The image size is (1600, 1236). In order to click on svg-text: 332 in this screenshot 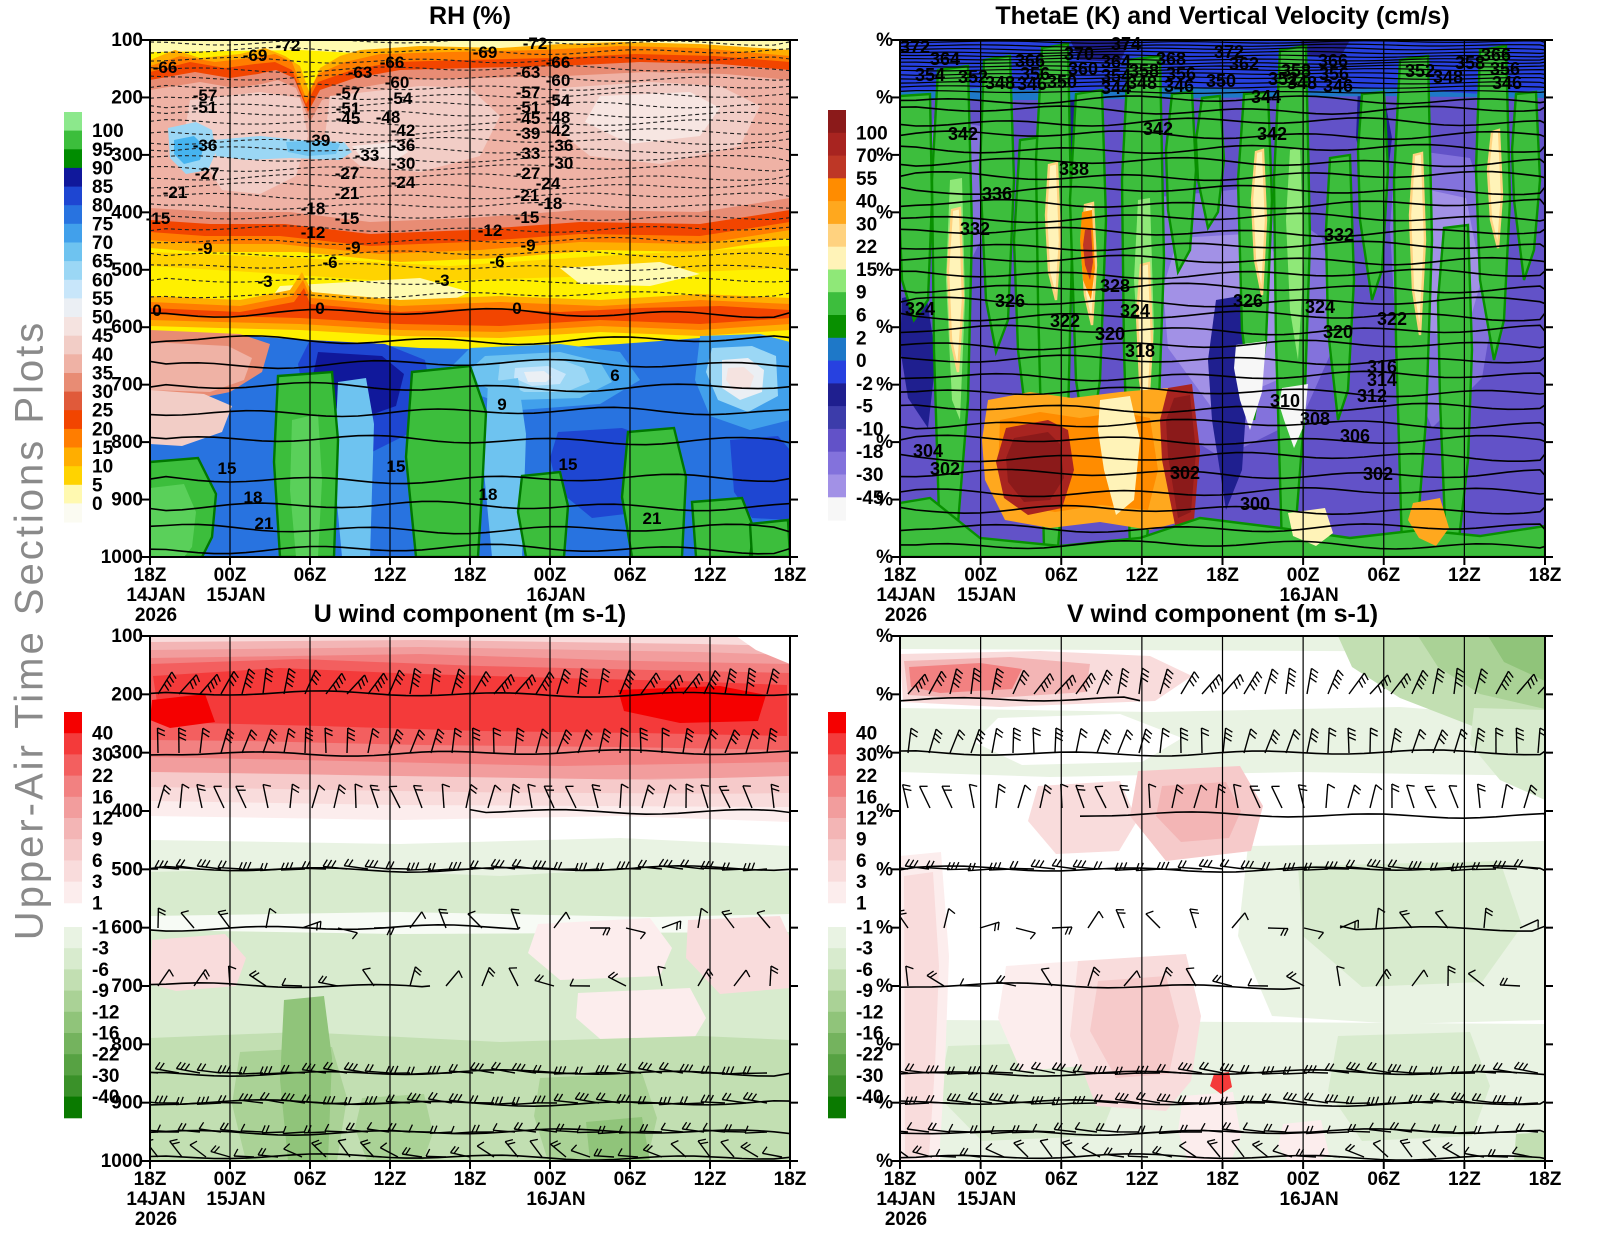, I will do `click(975, 229)`.